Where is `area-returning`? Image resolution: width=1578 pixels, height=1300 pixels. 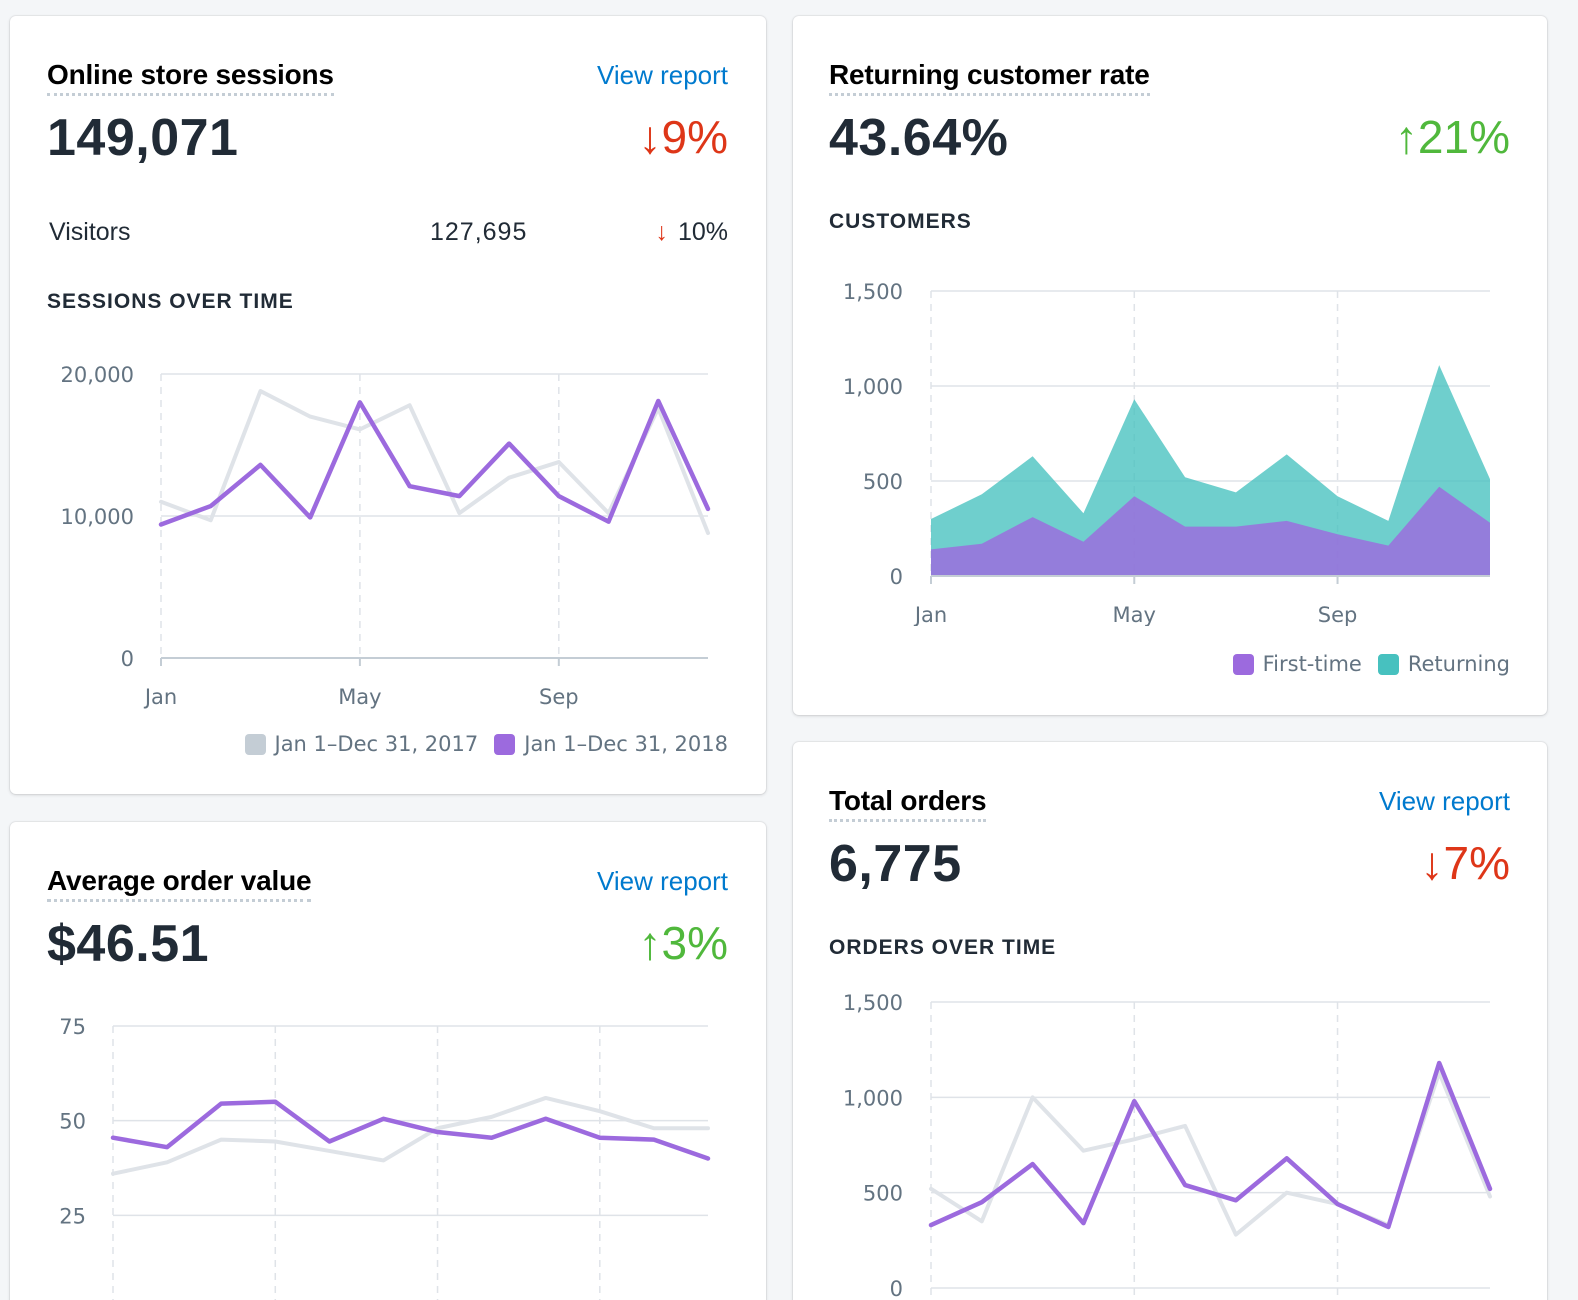
area-returning is located at coordinates (1210, 470).